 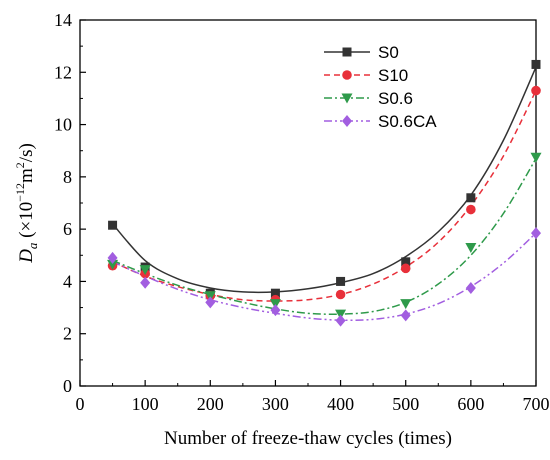 I want to click on y-axis-symbol: D, so click(x=26, y=256).